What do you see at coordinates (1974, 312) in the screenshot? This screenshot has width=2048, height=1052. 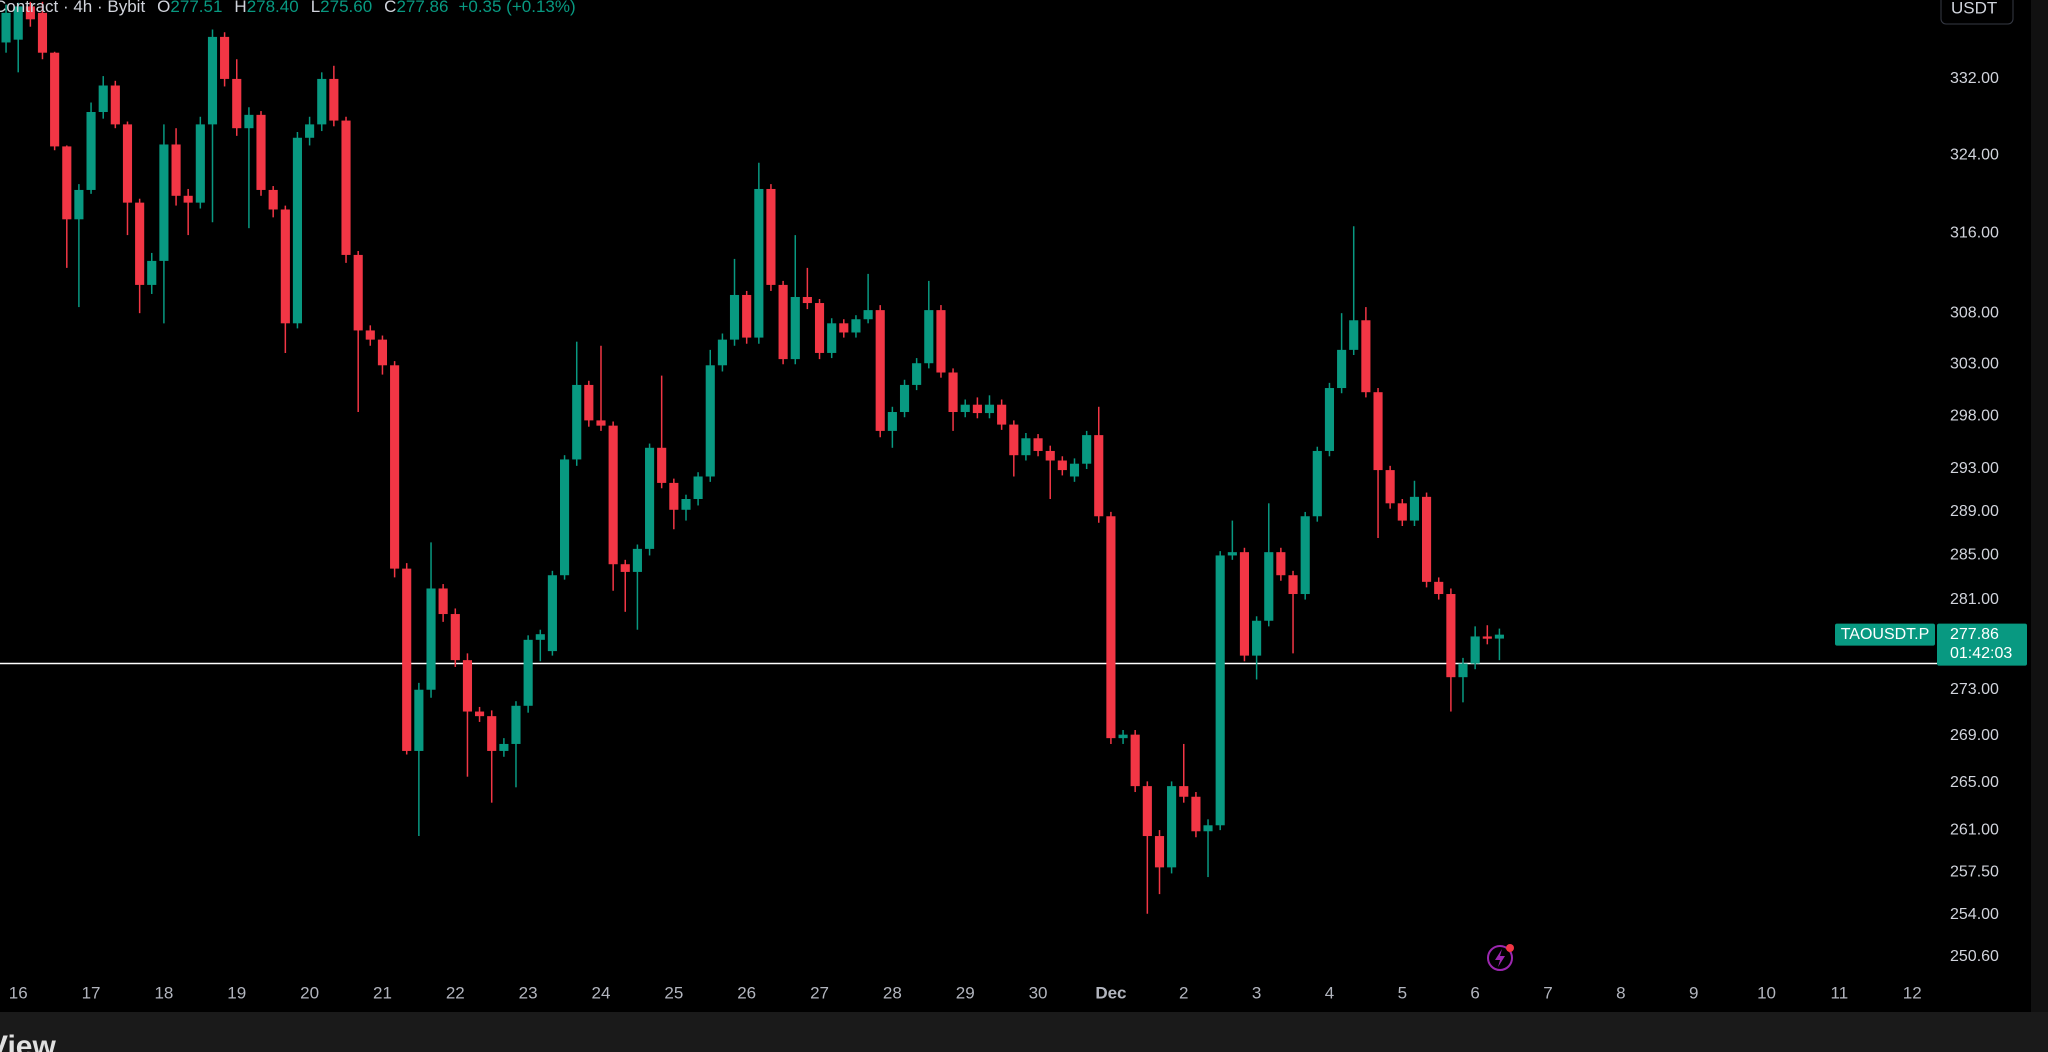 I see `y-tick-label: 308.00` at bounding box center [1974, 312].